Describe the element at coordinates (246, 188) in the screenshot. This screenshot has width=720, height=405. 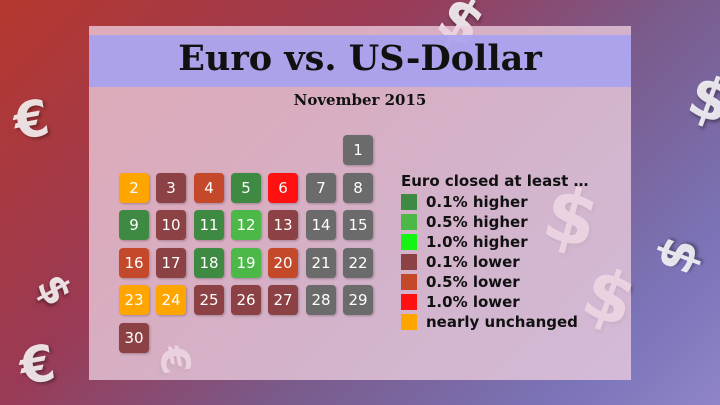
I see `calendar-day: 5` at that location.